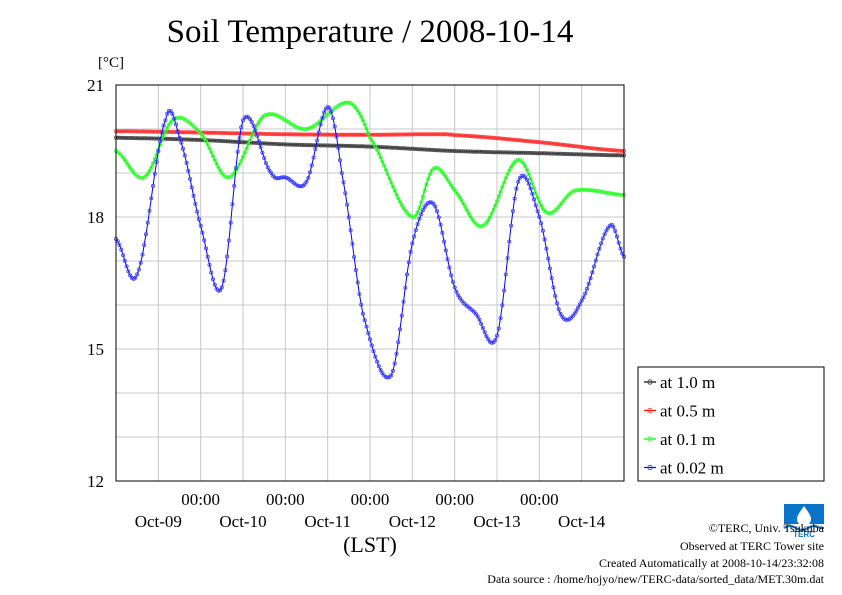  I want to click on legend-box, so click(731, 424).